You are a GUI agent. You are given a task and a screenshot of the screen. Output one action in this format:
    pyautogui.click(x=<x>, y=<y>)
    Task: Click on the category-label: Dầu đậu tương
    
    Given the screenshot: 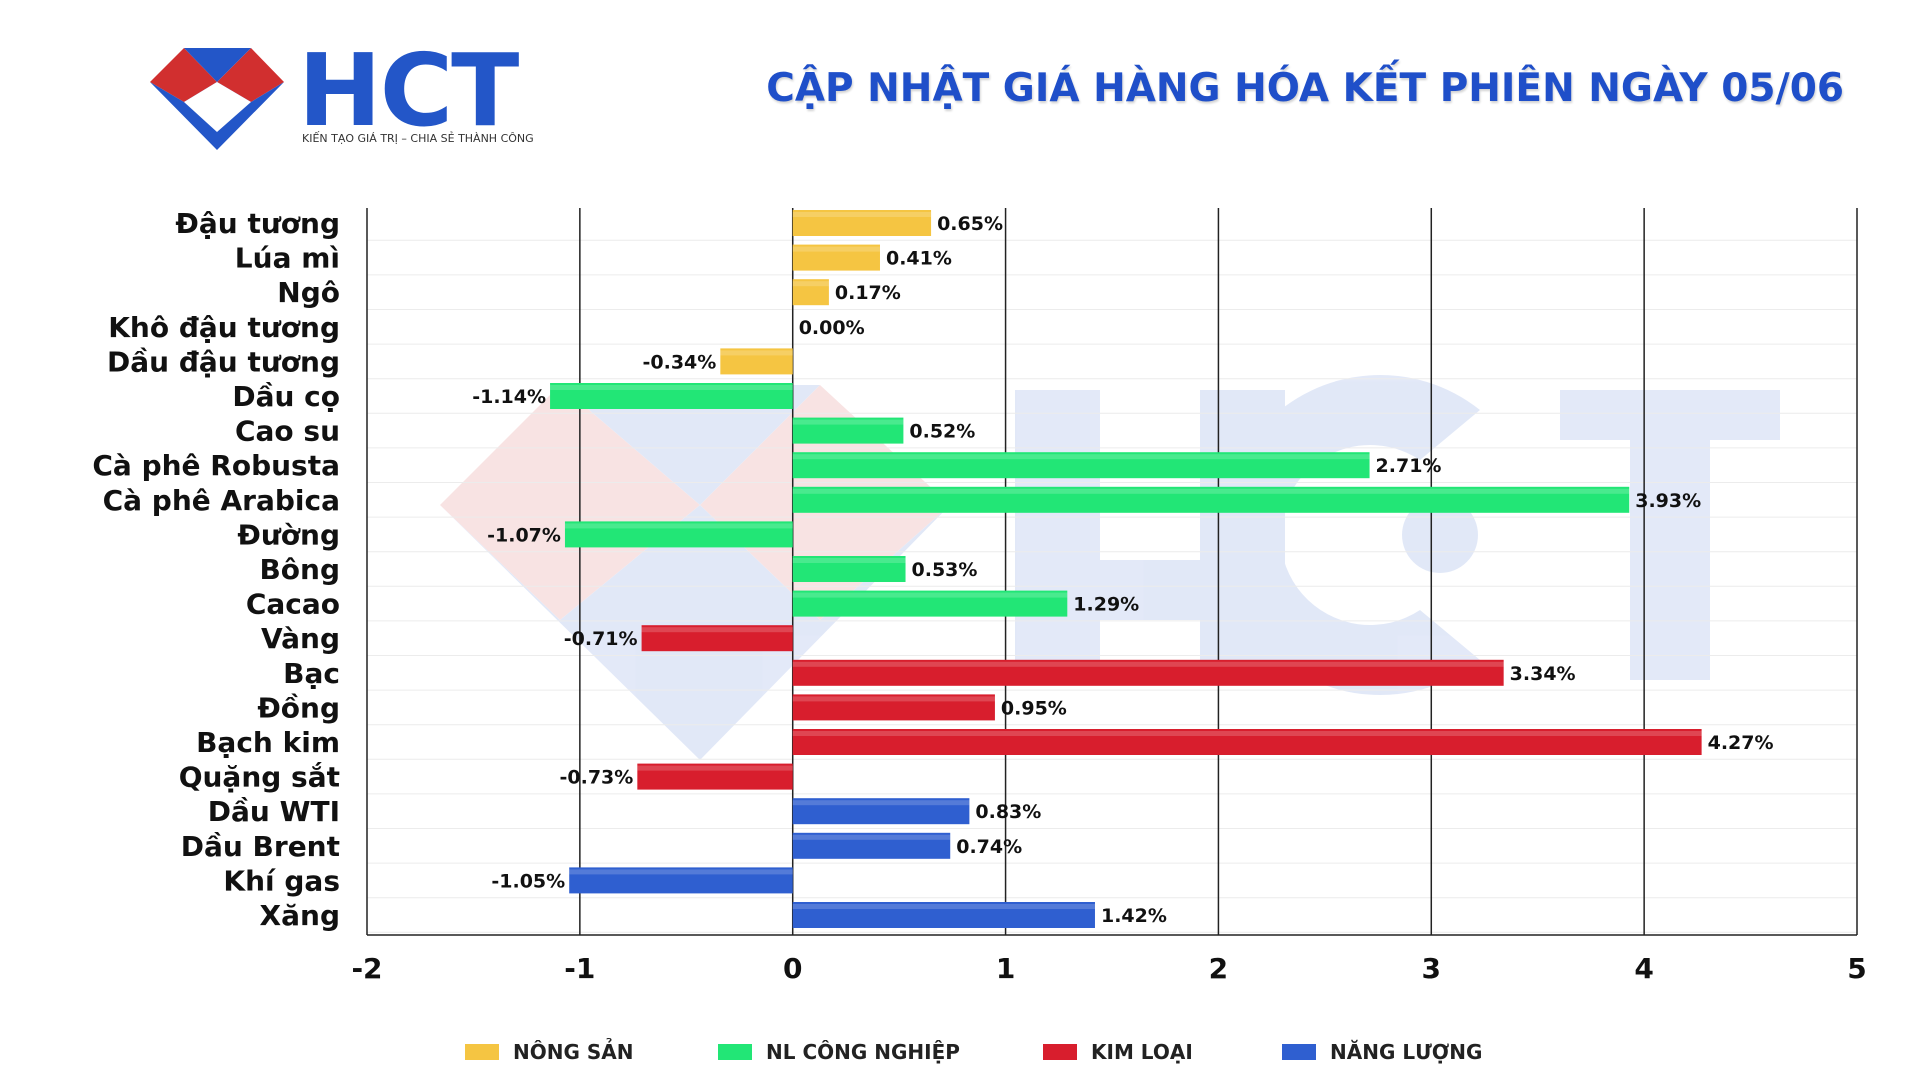 What is the action you would take?
    pyautogui.click(x=223, y=361)
    